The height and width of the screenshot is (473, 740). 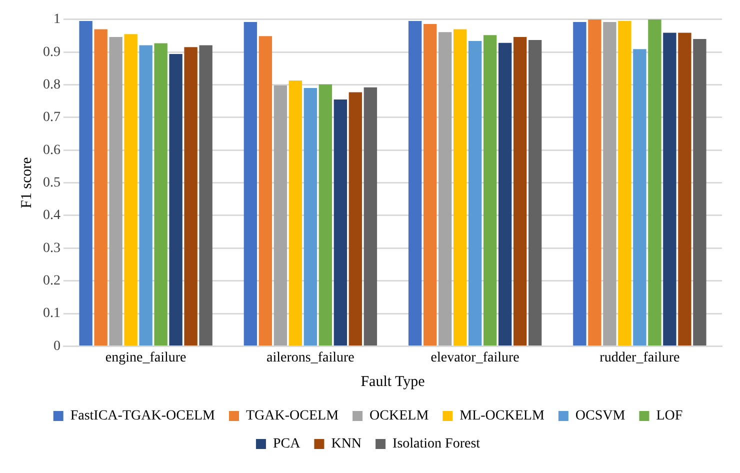 I want to click on legend-label: FastICA-TGAK-OCELM, so click(x=143, y=416).